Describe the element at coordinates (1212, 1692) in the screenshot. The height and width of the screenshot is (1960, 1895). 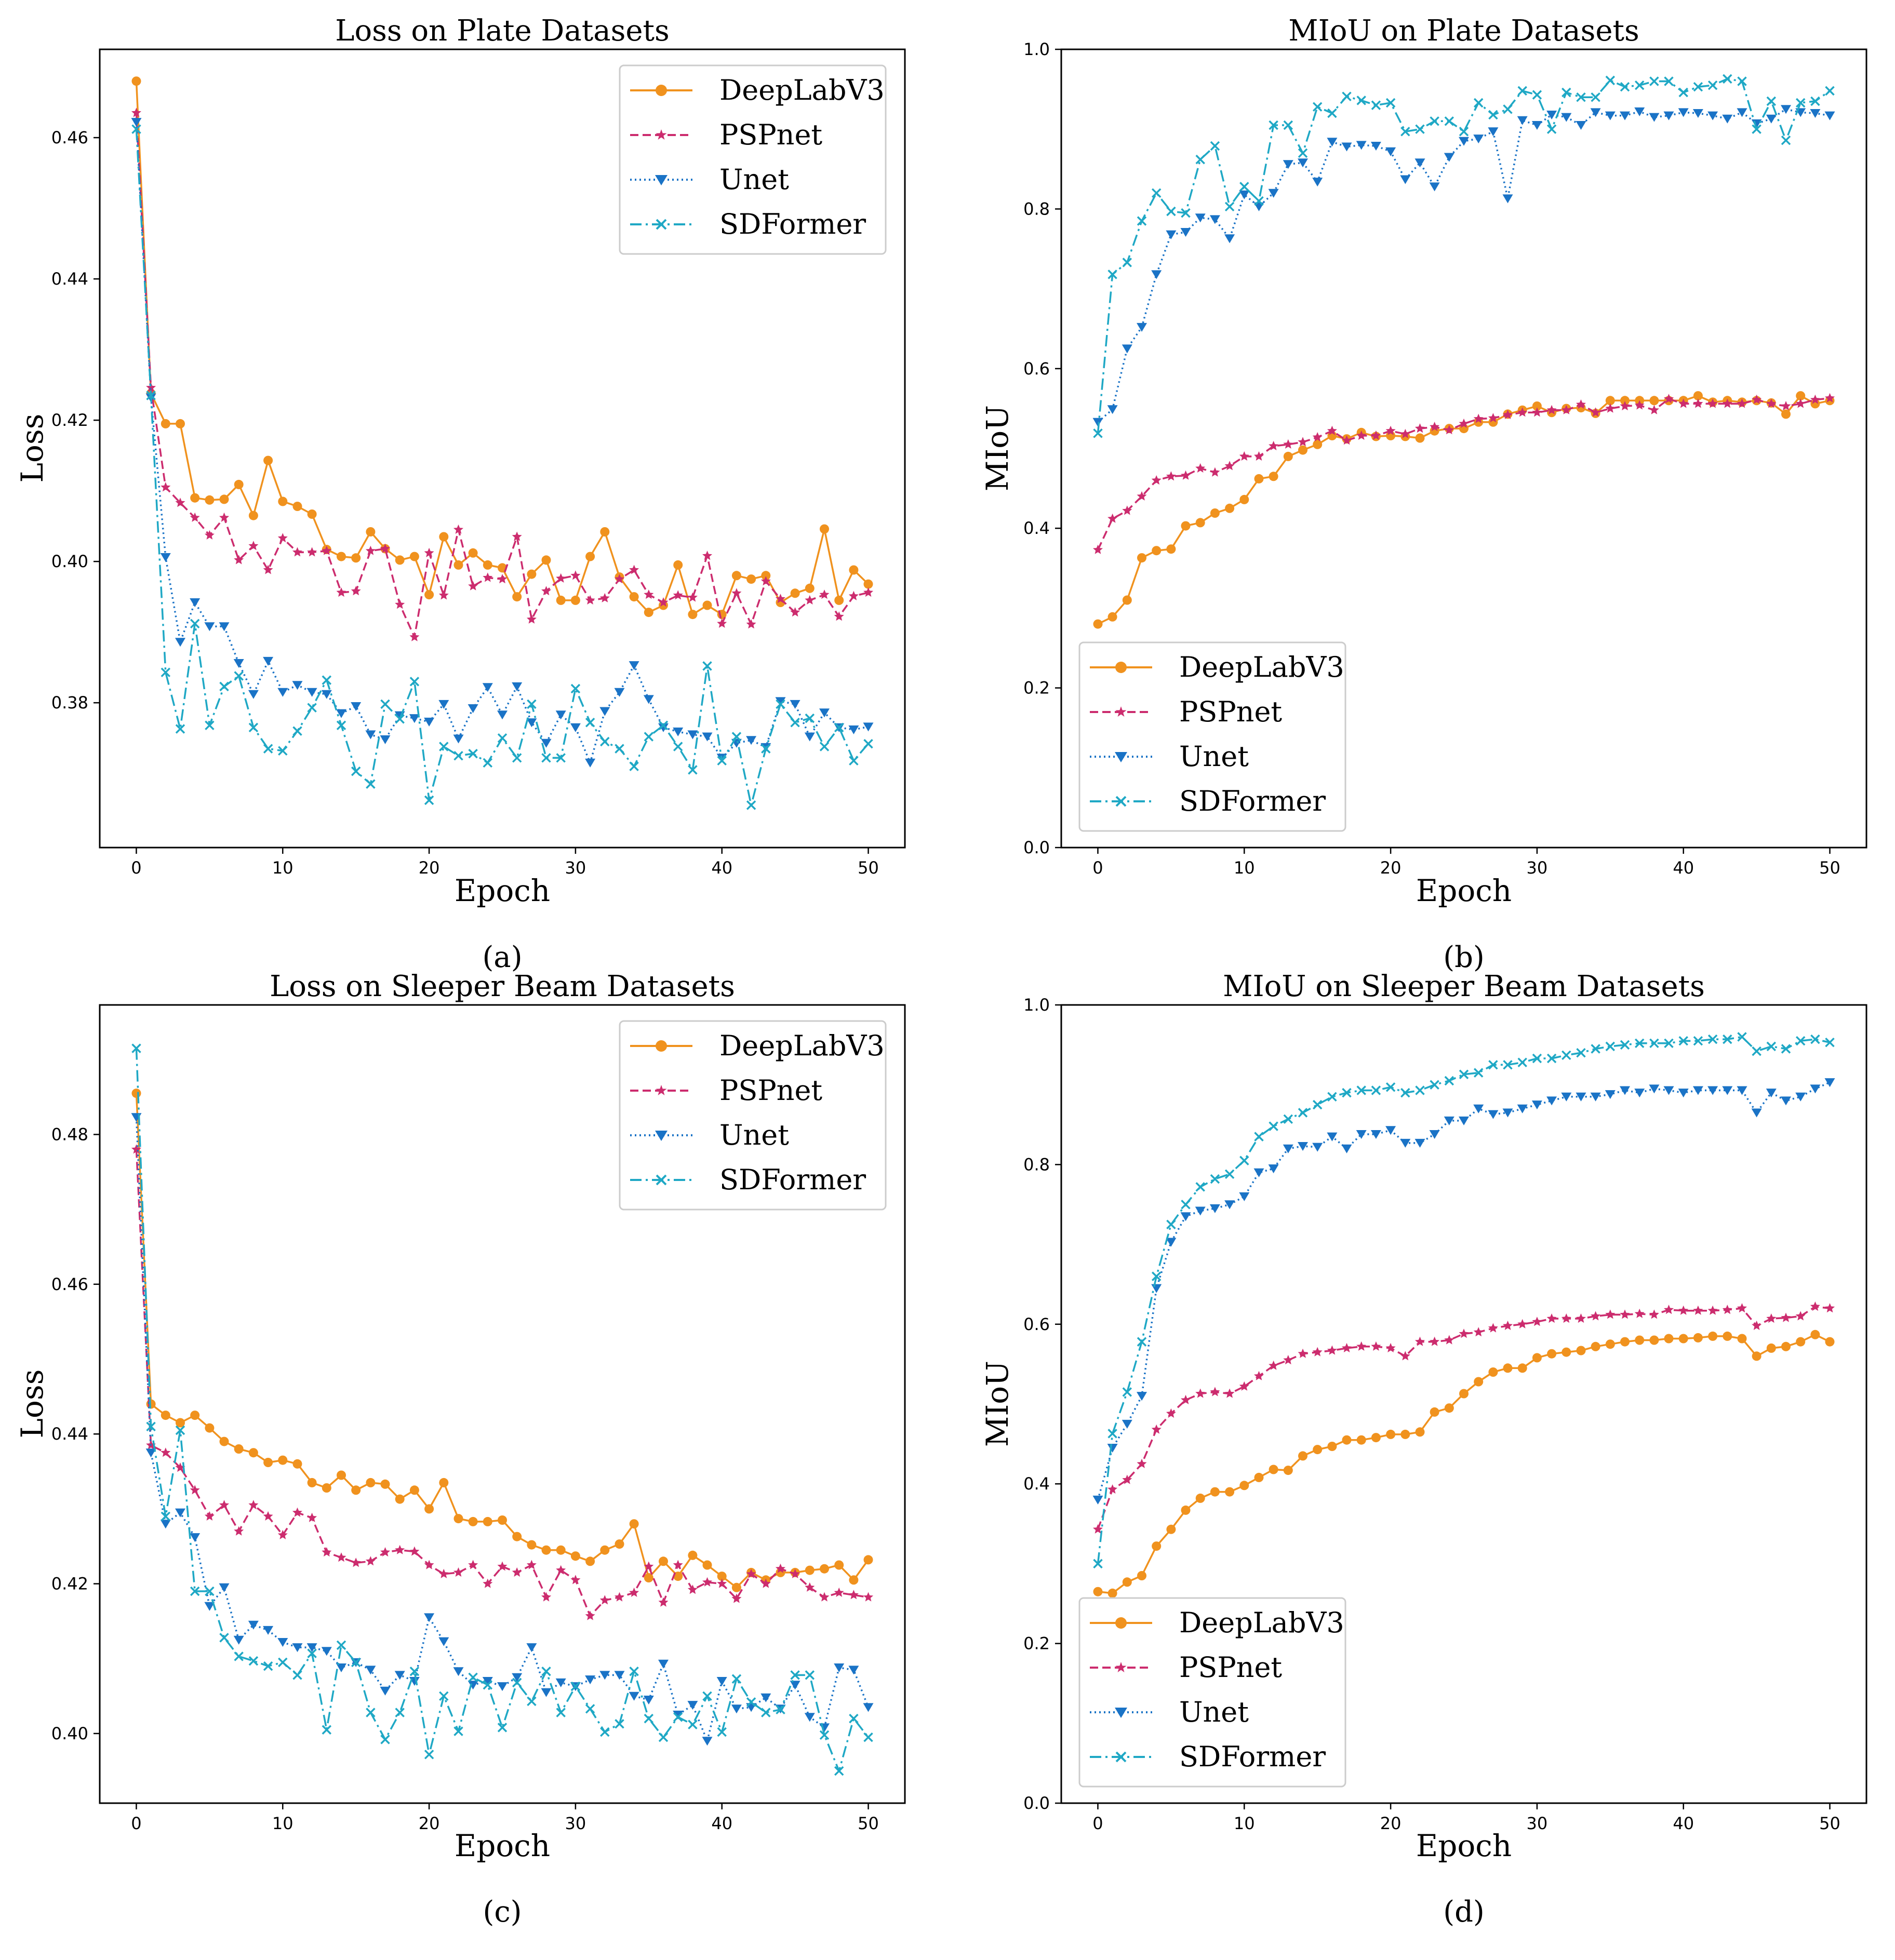
I see `legend-box` at that location.